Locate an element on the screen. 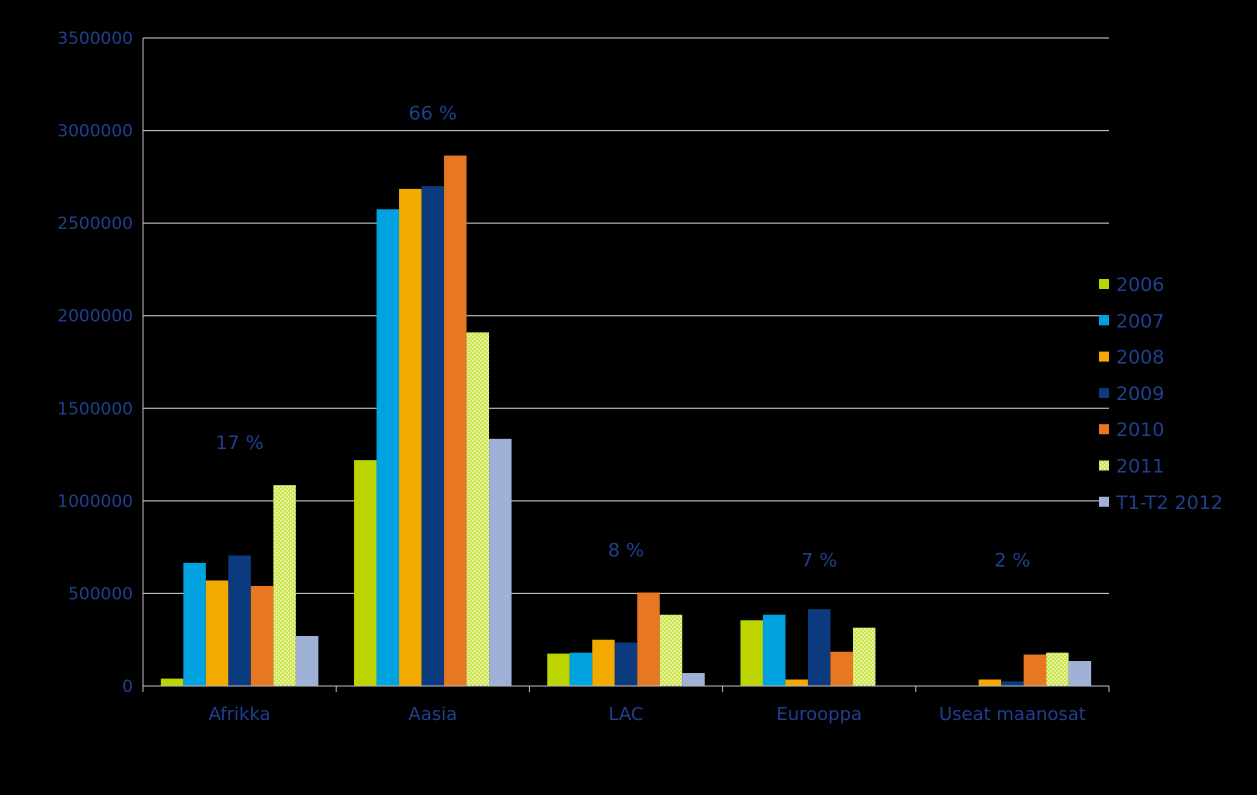  y-tick-label: 2000000 is located at coordinates (95, 317).